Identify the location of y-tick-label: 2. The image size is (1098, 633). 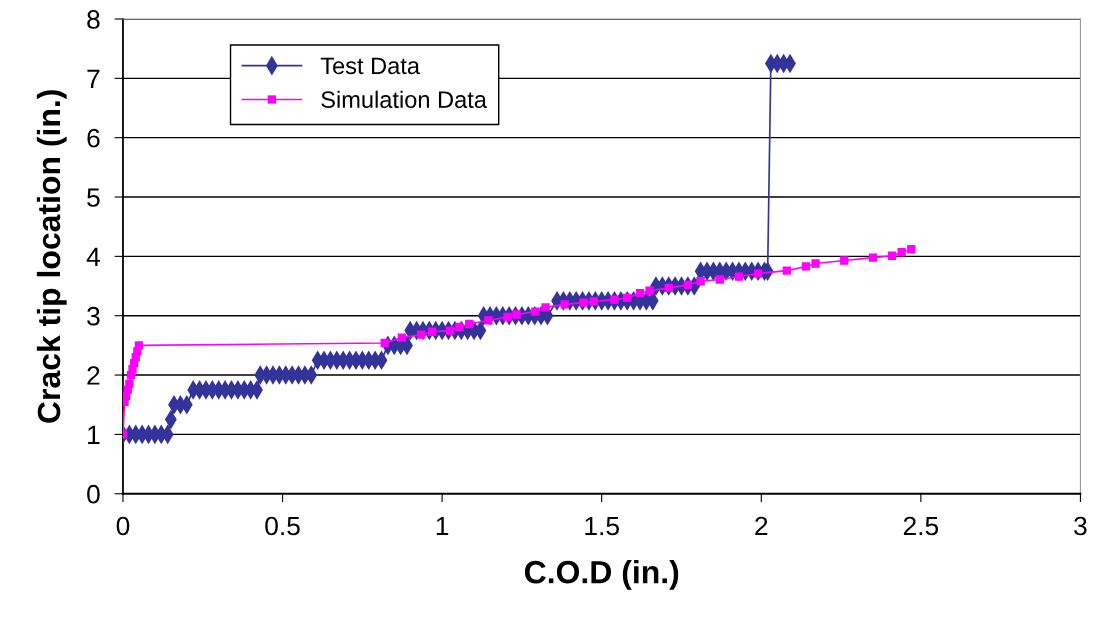
(93, 375).